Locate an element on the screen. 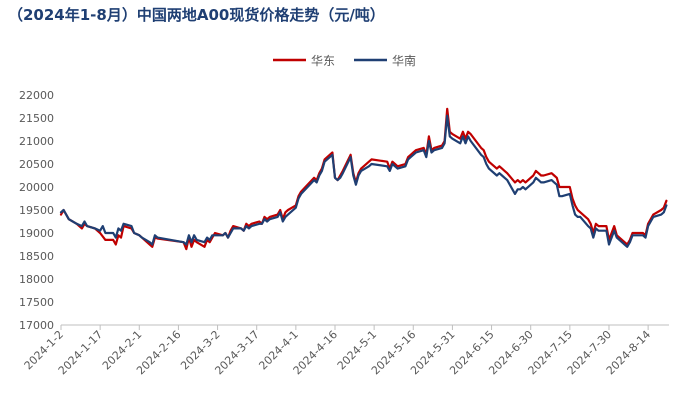 The width and height of the screenshot is (689, 407). y-tick-label: 21000 is located at coordinates (36, 141).